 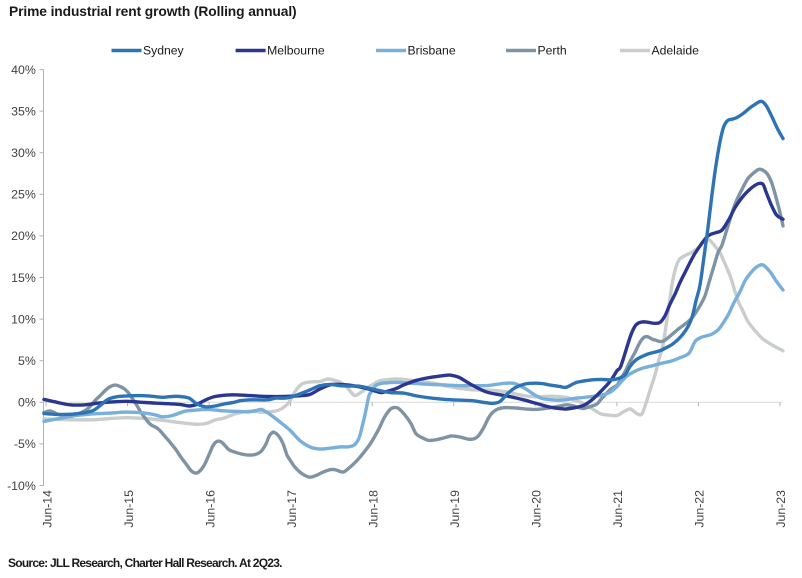 What do you see at coordinates (21, 486) in the screenshot?
I see `svg-text: -10%` at bounding box center [21, 486].